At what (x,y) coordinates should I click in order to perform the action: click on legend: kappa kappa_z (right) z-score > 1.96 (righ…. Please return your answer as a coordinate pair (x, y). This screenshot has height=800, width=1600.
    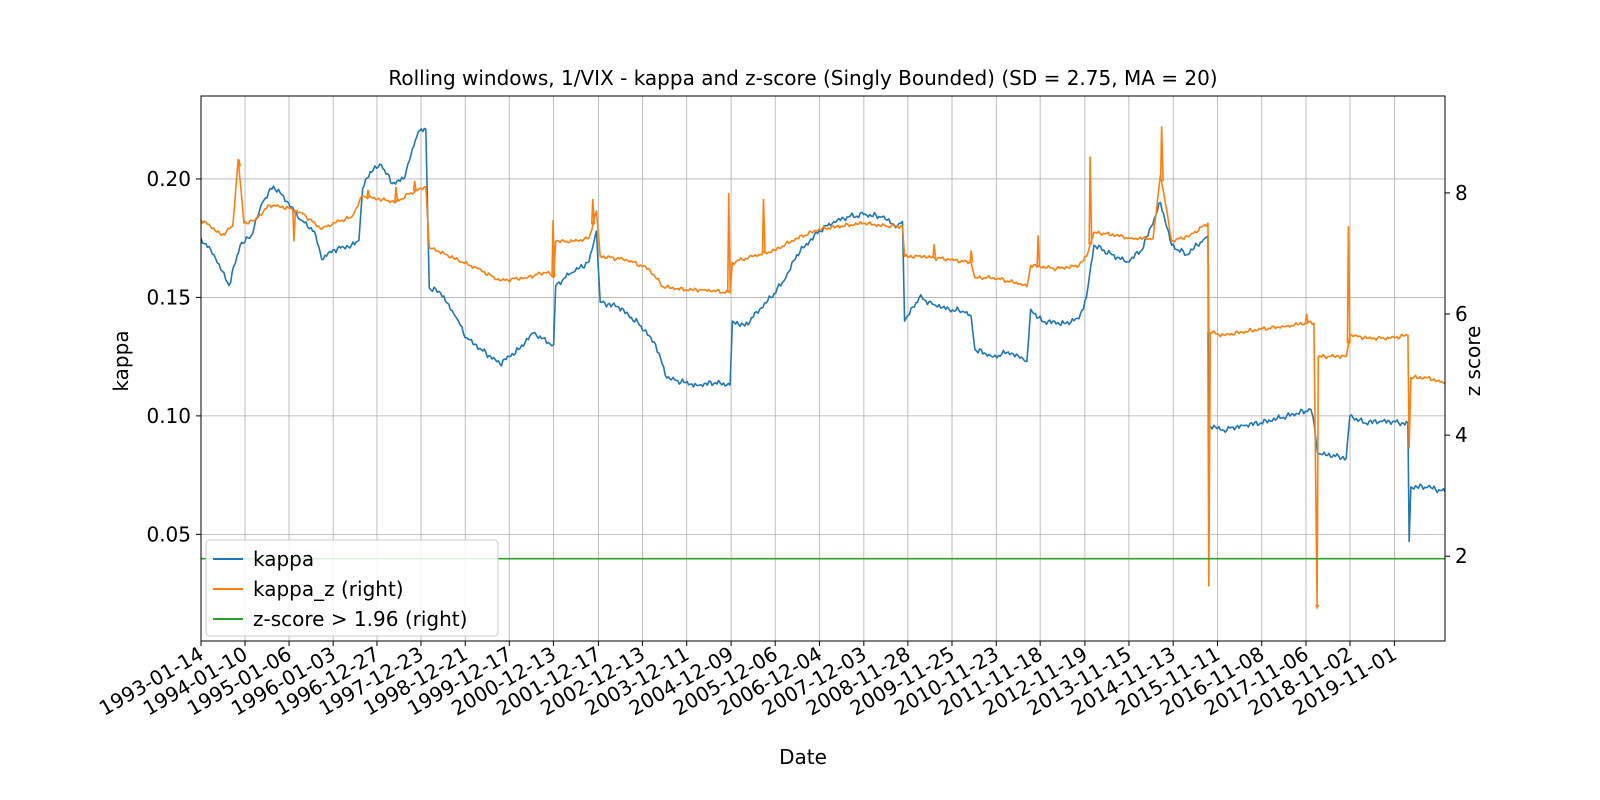
    Looking at the image, I should click on (352, 588).